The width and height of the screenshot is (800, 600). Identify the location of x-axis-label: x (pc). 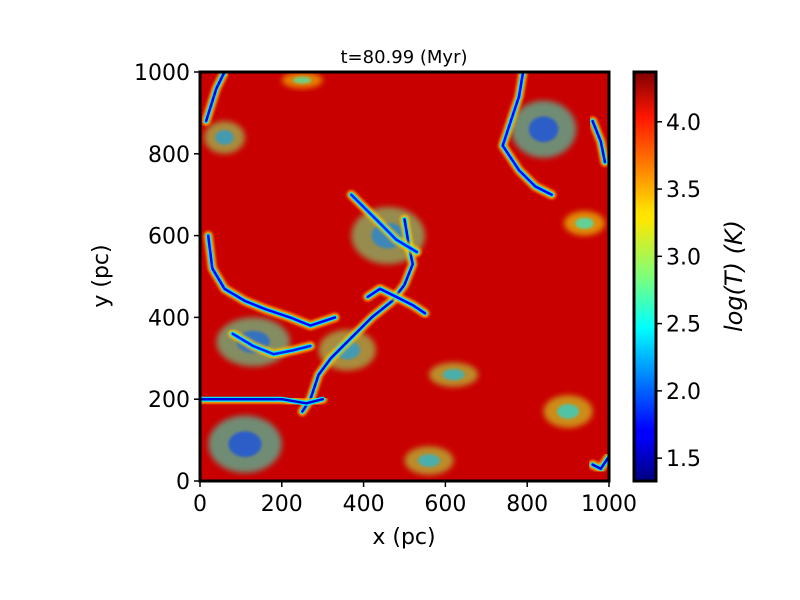
(403, 537).